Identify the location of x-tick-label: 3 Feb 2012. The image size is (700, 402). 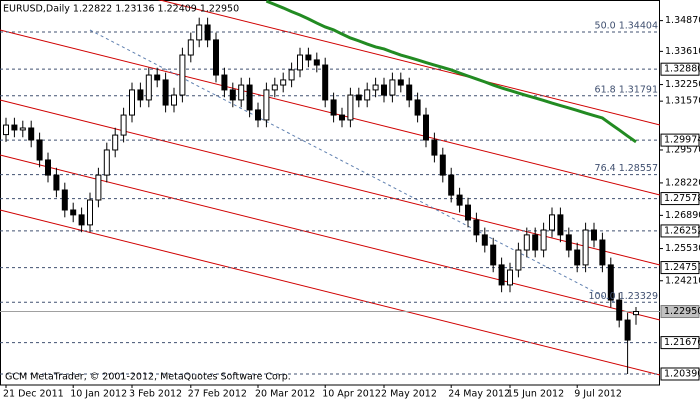
(155, 394).